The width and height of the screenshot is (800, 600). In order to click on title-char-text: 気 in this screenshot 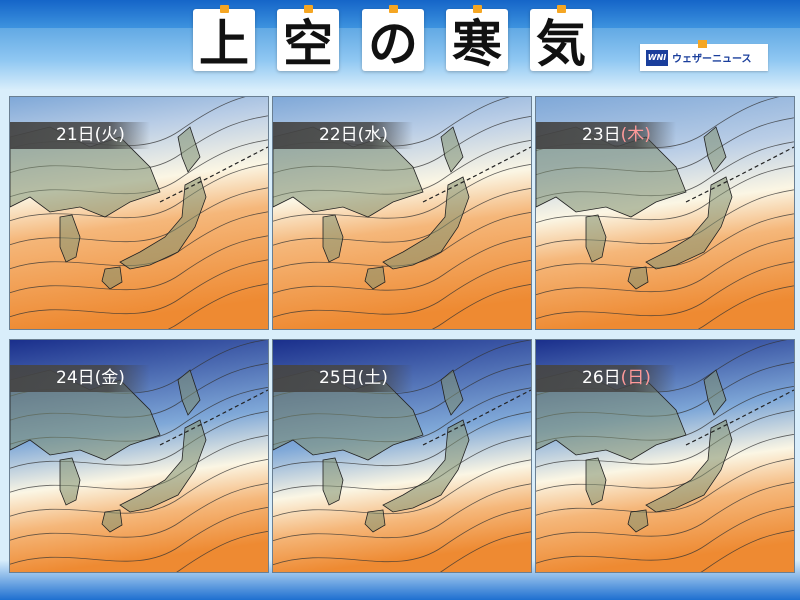, I will do `click(561, 44)`.